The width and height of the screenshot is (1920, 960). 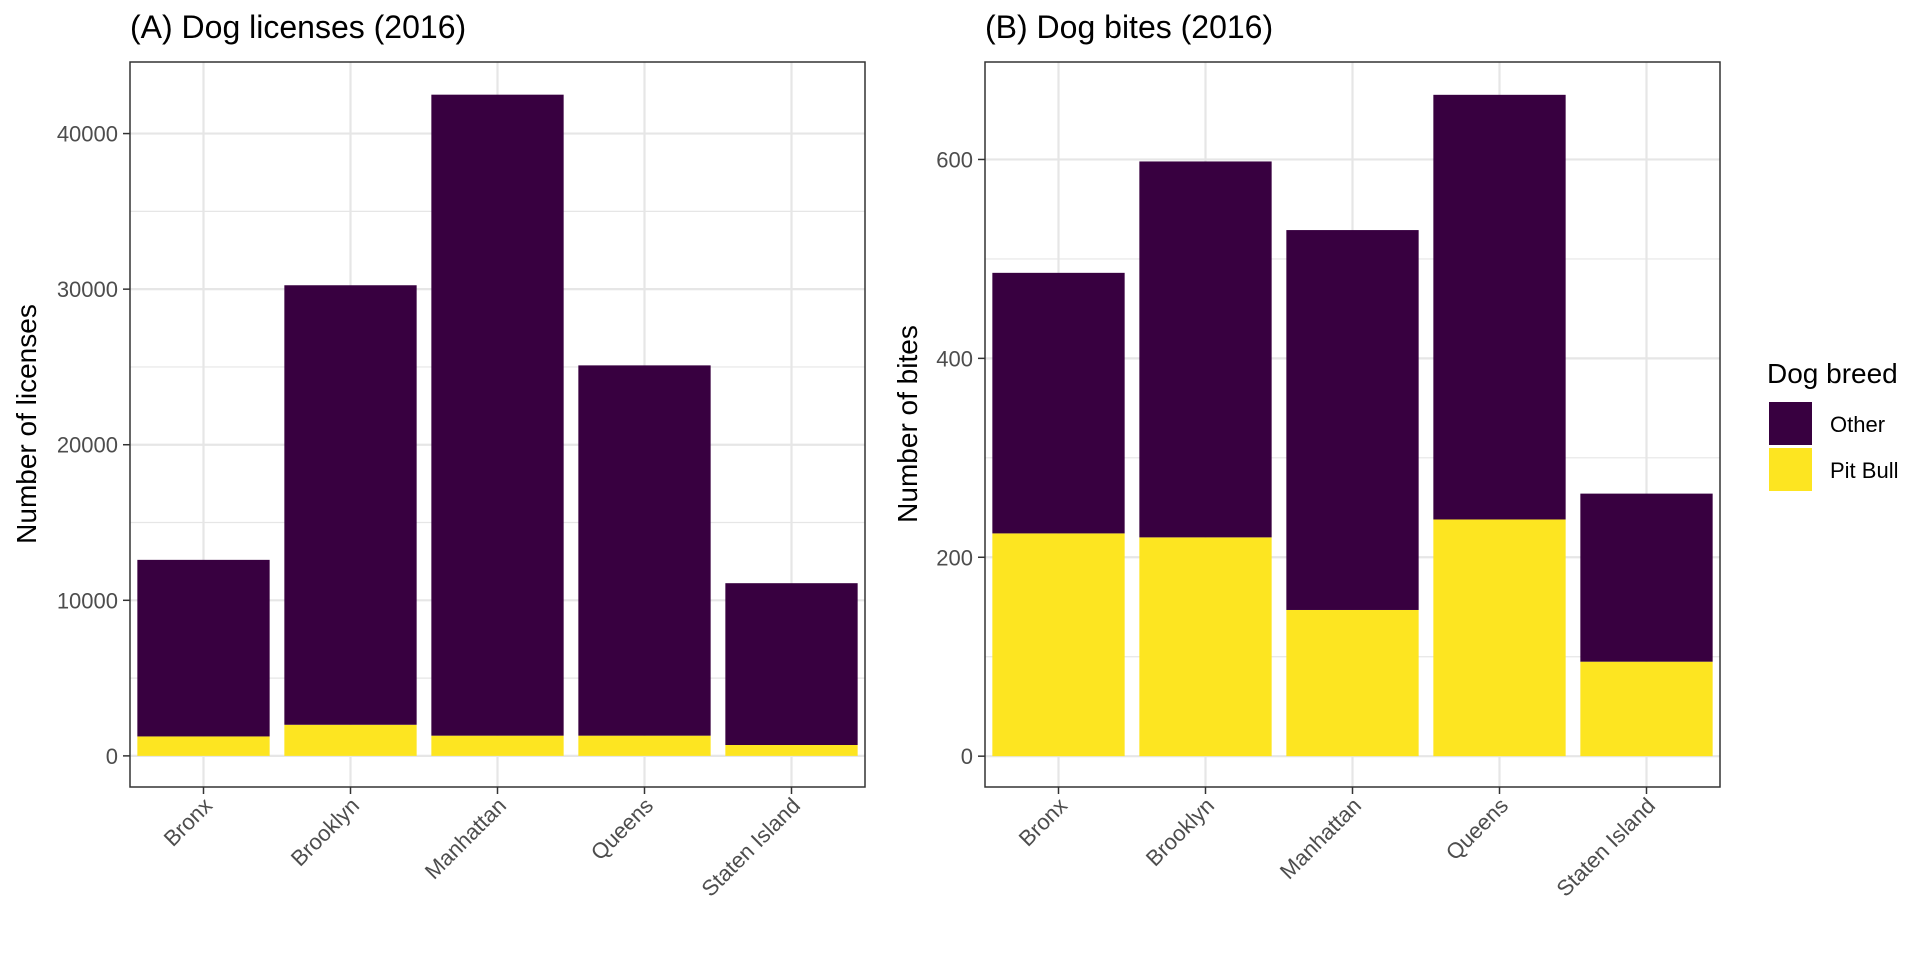 I want to click on panel-a-y-tick-label: 0, so click(x=112, y=756).